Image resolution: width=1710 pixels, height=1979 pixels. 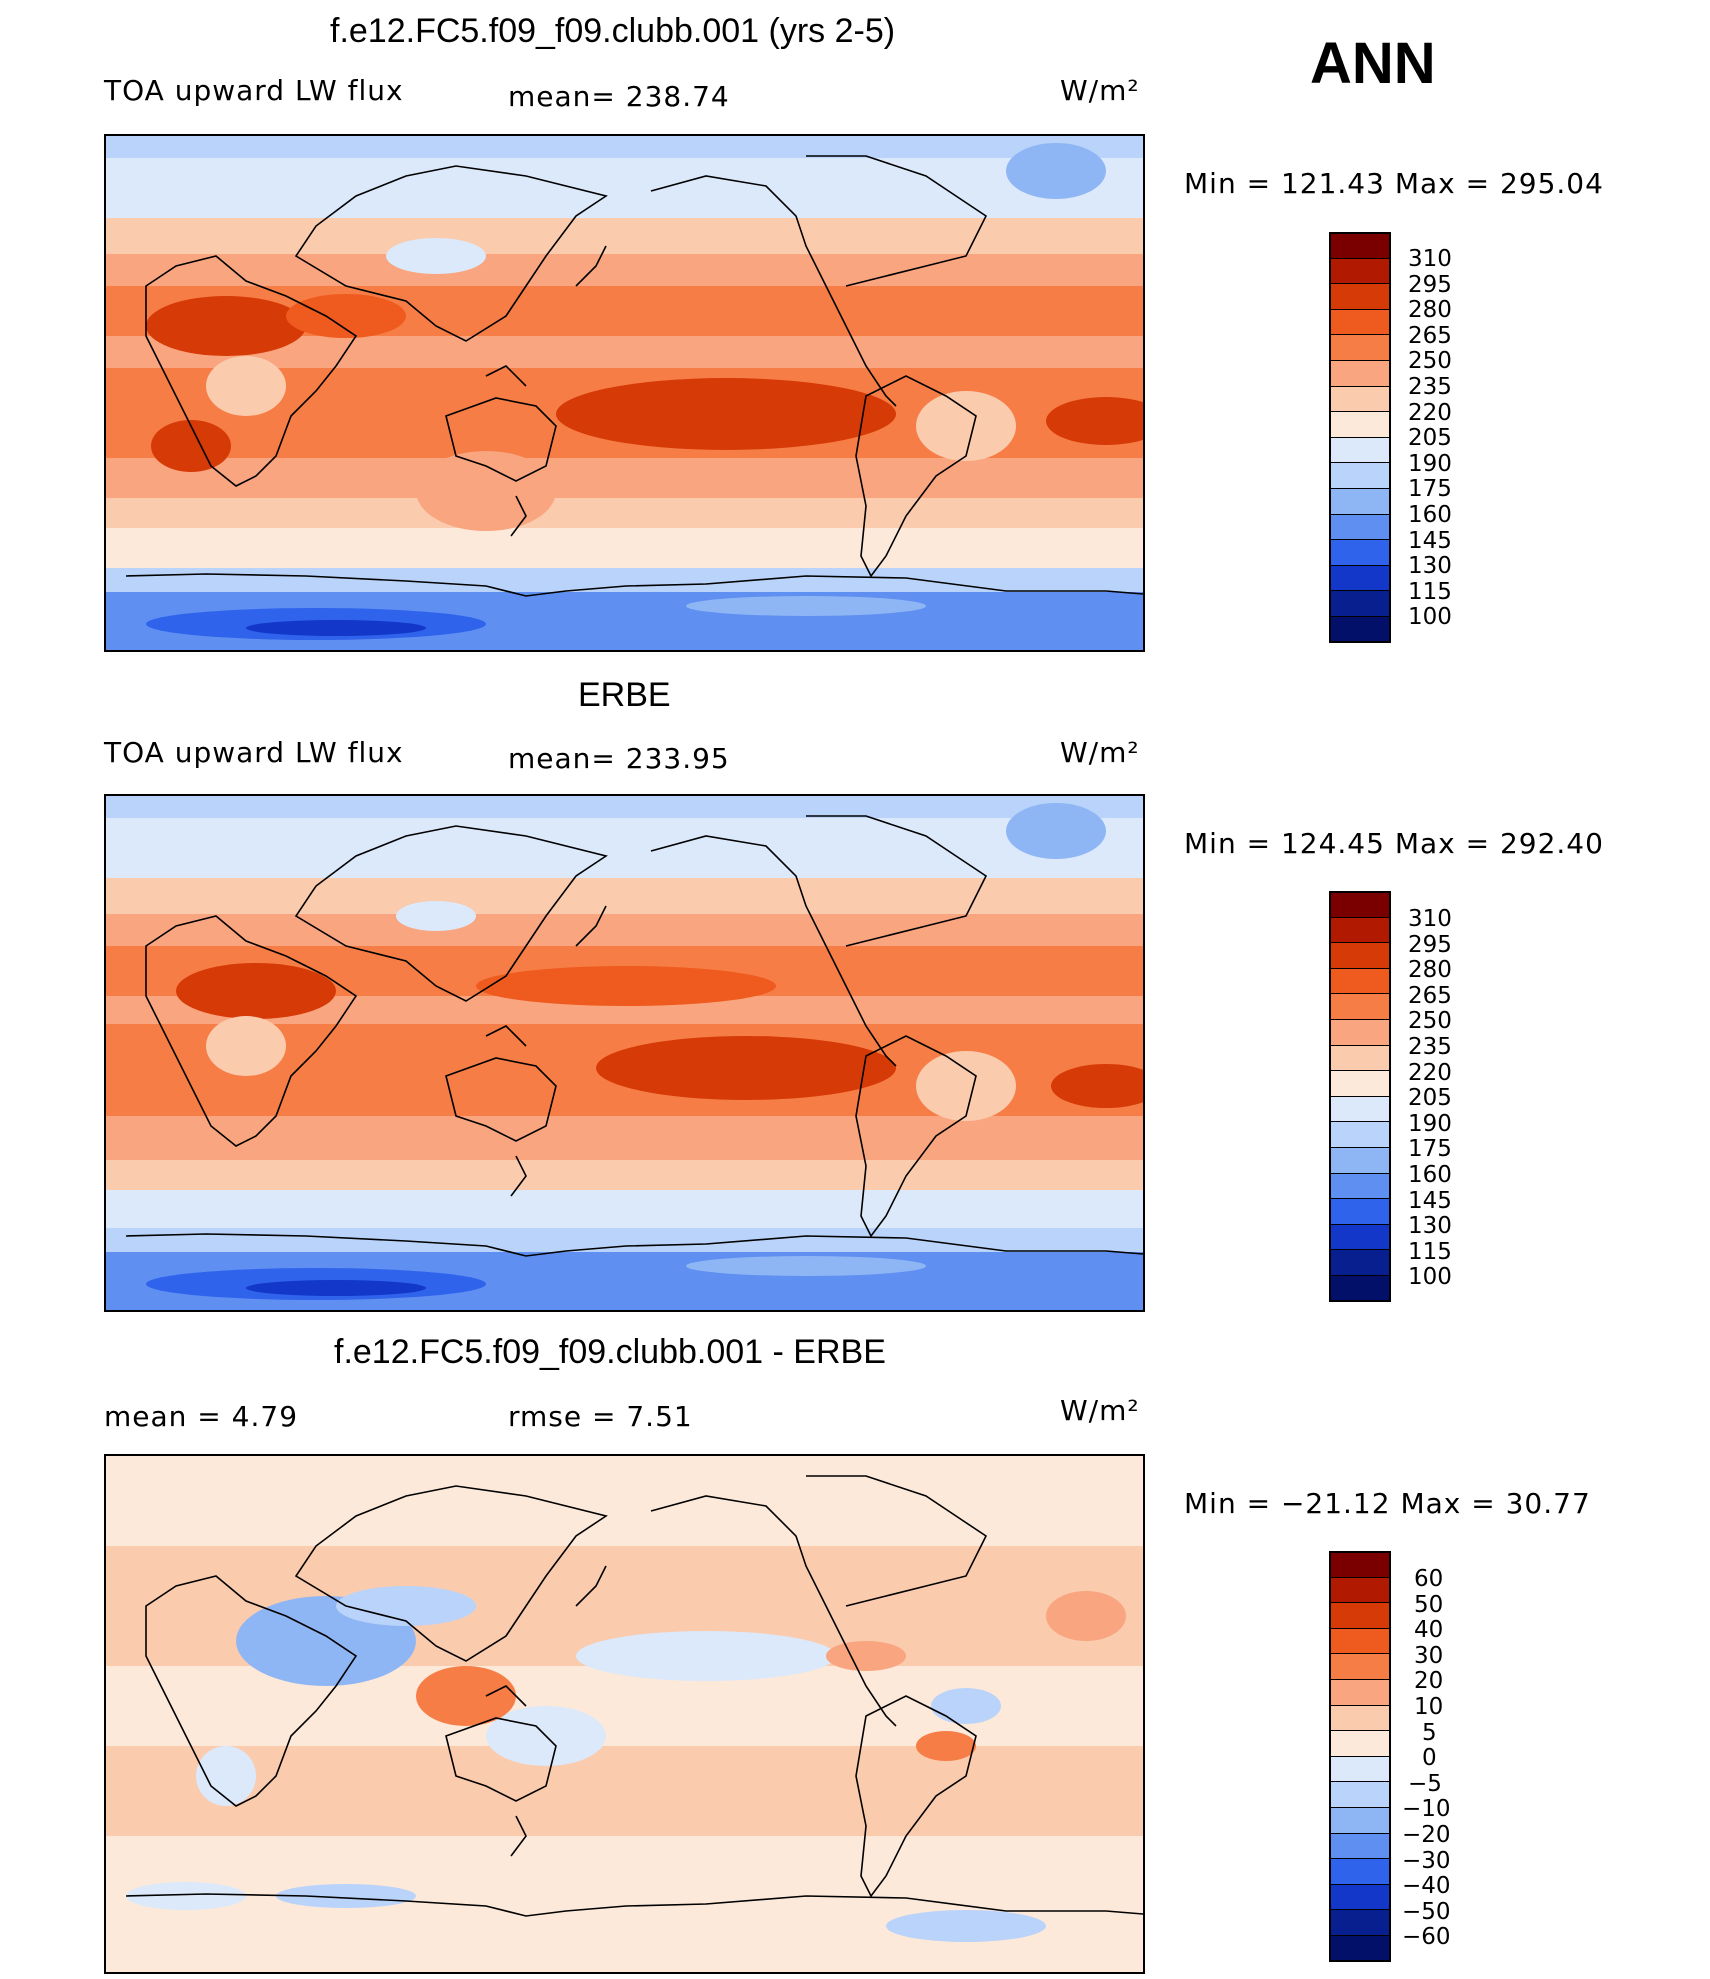 What do you see at coordinates (1430, 919) in the screenshot?
I see `cbar-2-tick: 310` at bounding box center [1430, 919].